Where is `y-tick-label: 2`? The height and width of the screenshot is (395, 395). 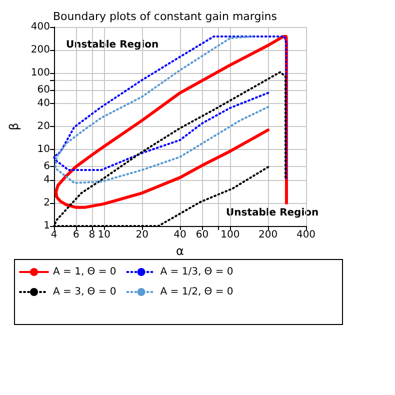
y-tick-label: 2 is located at coordinates (47, 202).